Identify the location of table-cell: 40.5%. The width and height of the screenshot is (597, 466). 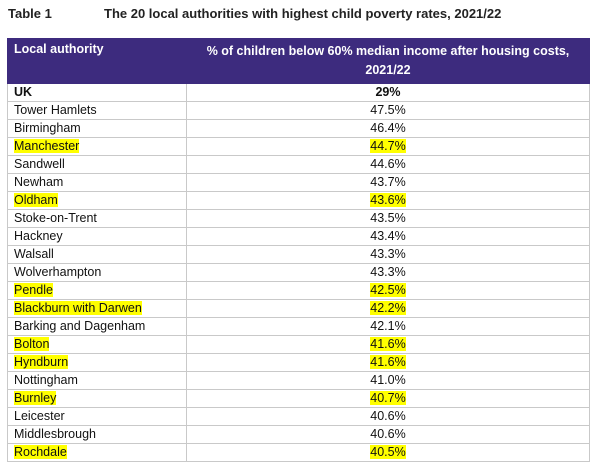
(388, 452).